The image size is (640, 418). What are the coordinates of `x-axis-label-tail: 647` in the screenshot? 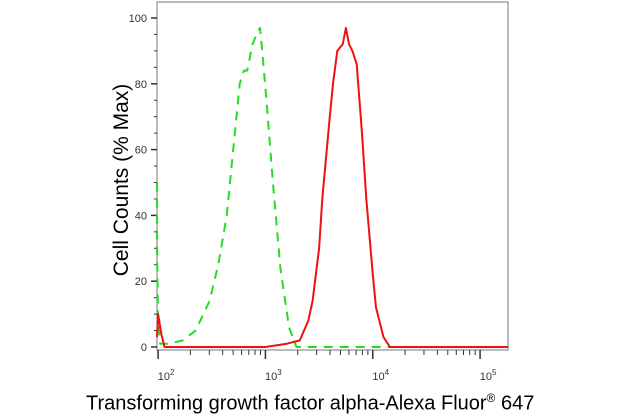 It's located at (515, 403).